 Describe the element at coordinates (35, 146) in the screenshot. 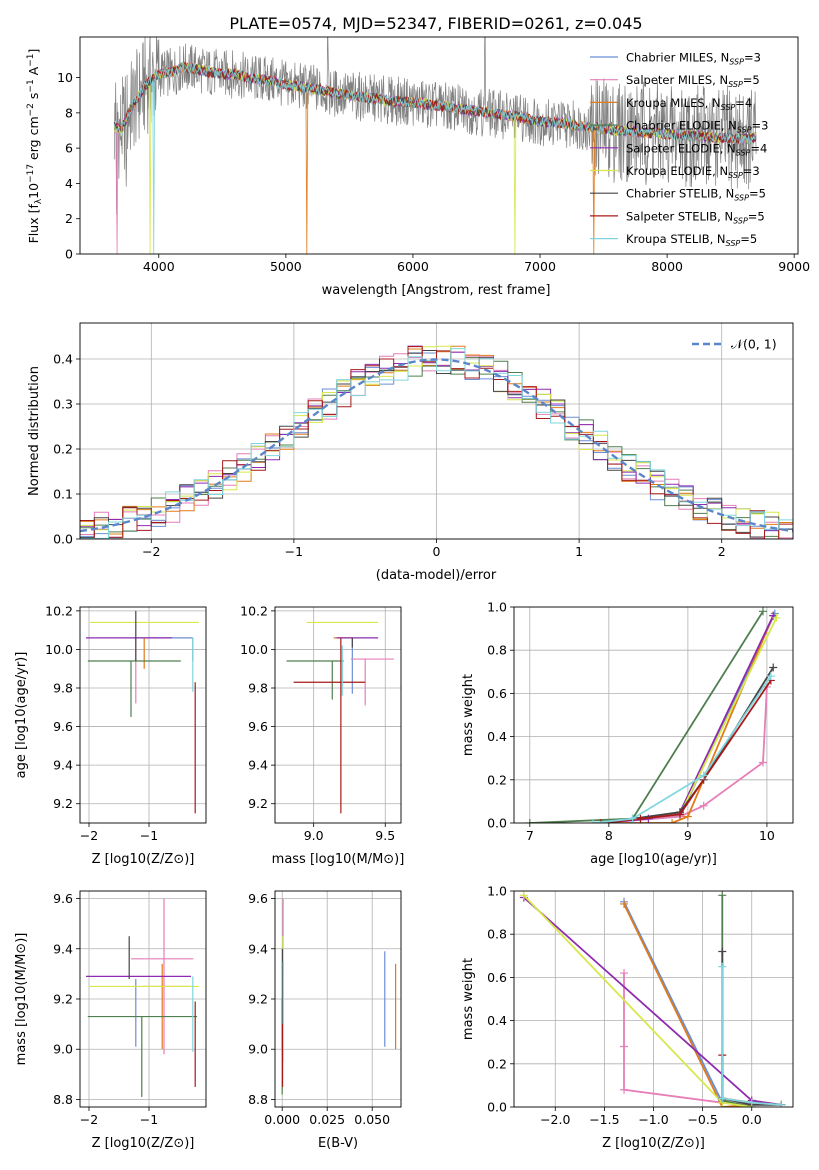

I see `y-axis-label: Flux [fλ10−17 erg cm−2 s−1 A−1]` at that location.